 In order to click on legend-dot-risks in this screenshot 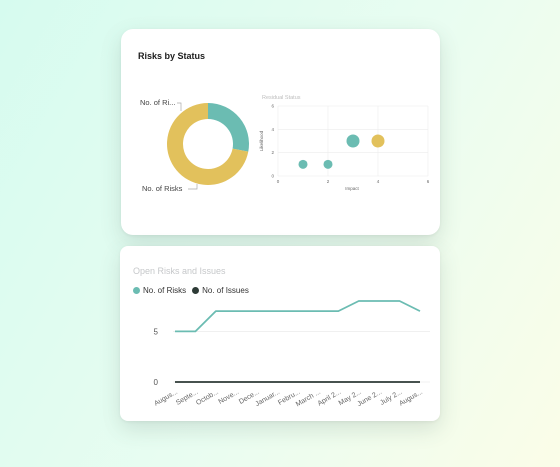, I will do `click(136, 290)`.